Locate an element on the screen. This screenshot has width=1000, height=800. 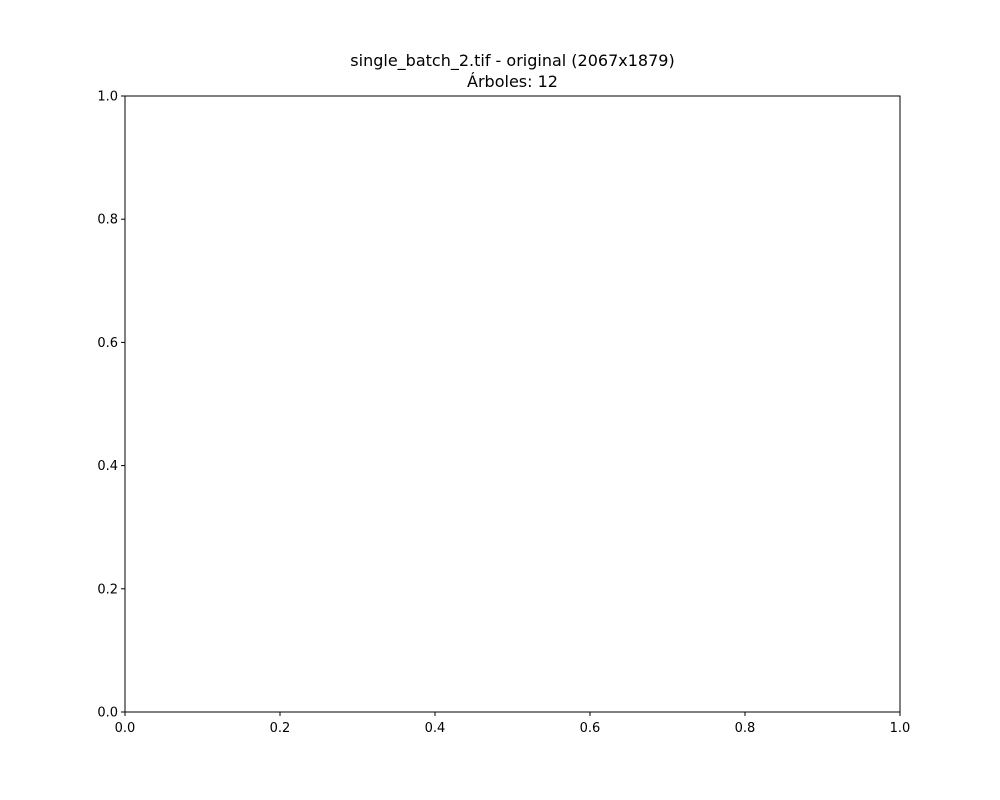
x-axis: 0.0 0.2 0.4 0.6 0.8 1.0 is located at coordinates (513, 724).